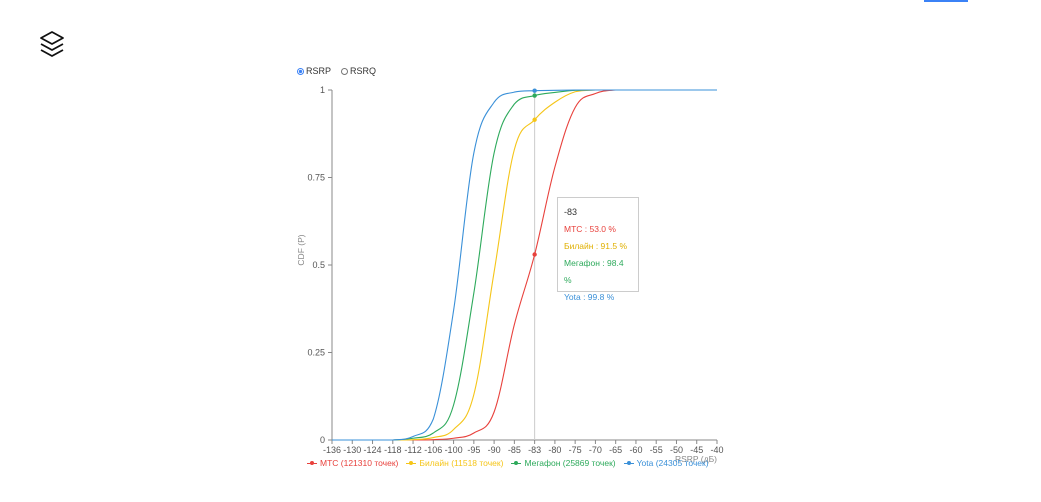  What do you see at coordinates (345, 71) in the screenshot?
I see `radio-rsrq-dot` at bounding box center [345, 71].